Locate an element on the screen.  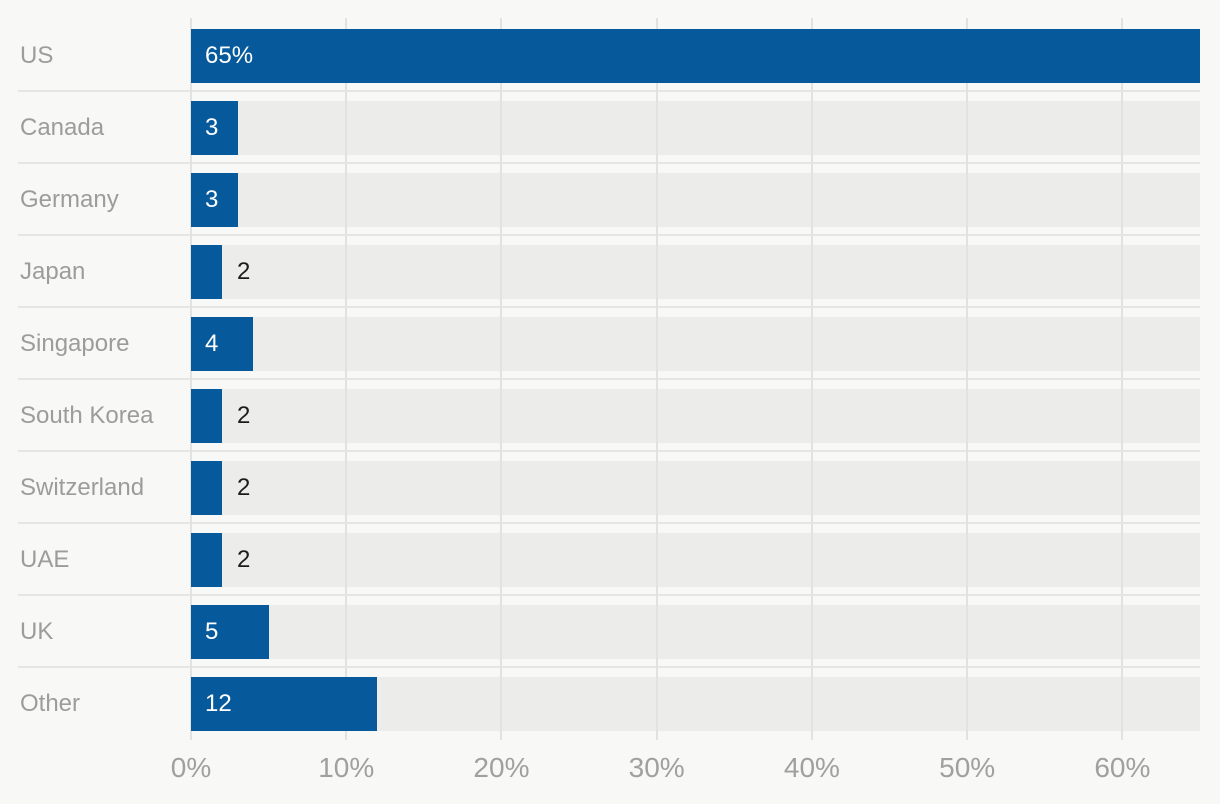
bar: 4 is located at coordinates (222, 344).